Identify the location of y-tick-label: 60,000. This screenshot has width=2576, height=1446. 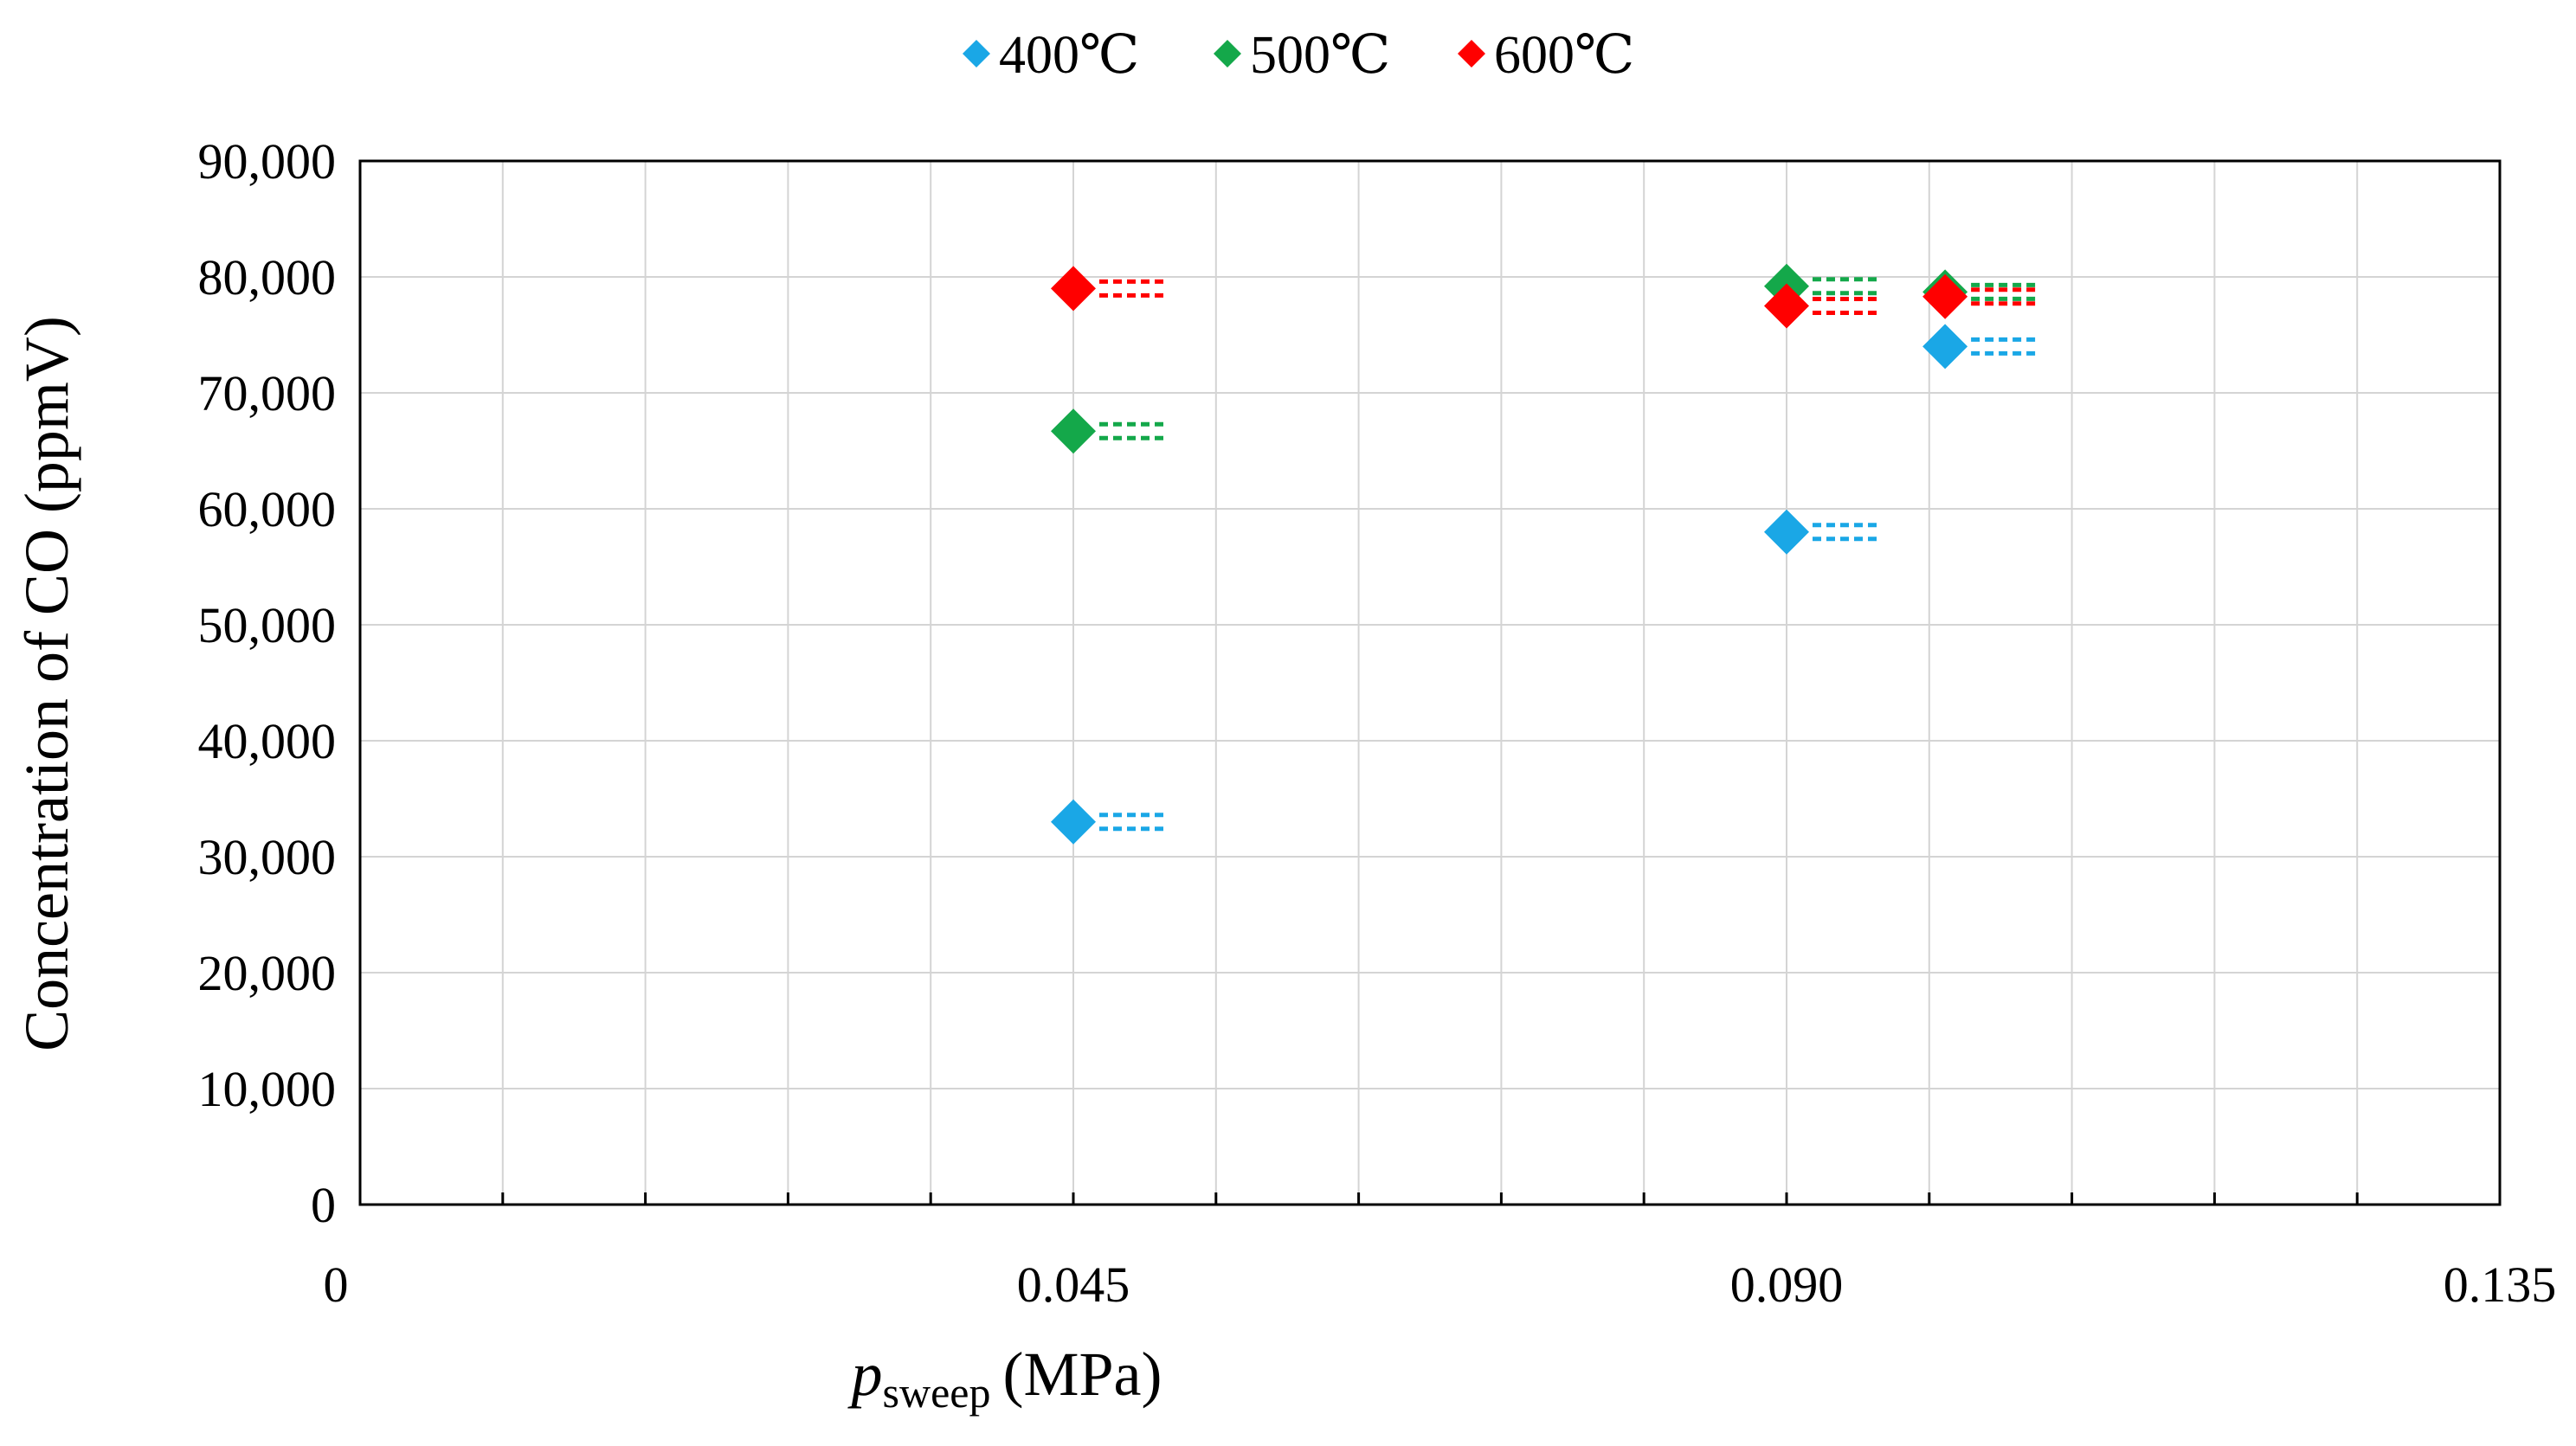
(267, 509).